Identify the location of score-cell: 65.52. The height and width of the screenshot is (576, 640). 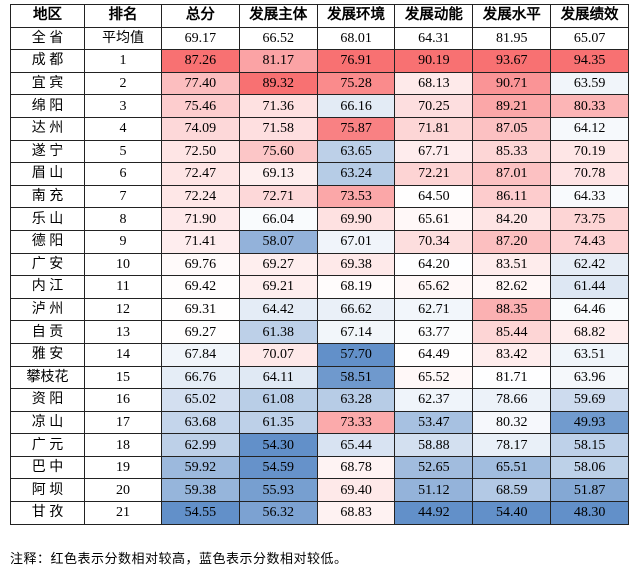
(434, 377).